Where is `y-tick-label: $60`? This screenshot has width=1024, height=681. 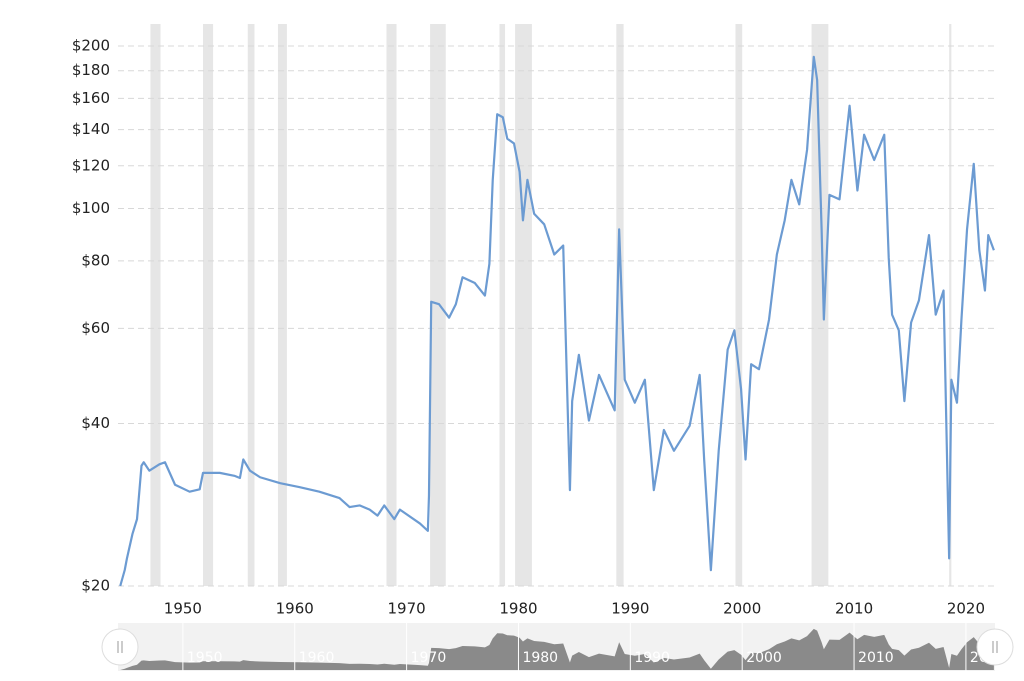
y-tick-label: $60 is located at coordinates (95, 328).